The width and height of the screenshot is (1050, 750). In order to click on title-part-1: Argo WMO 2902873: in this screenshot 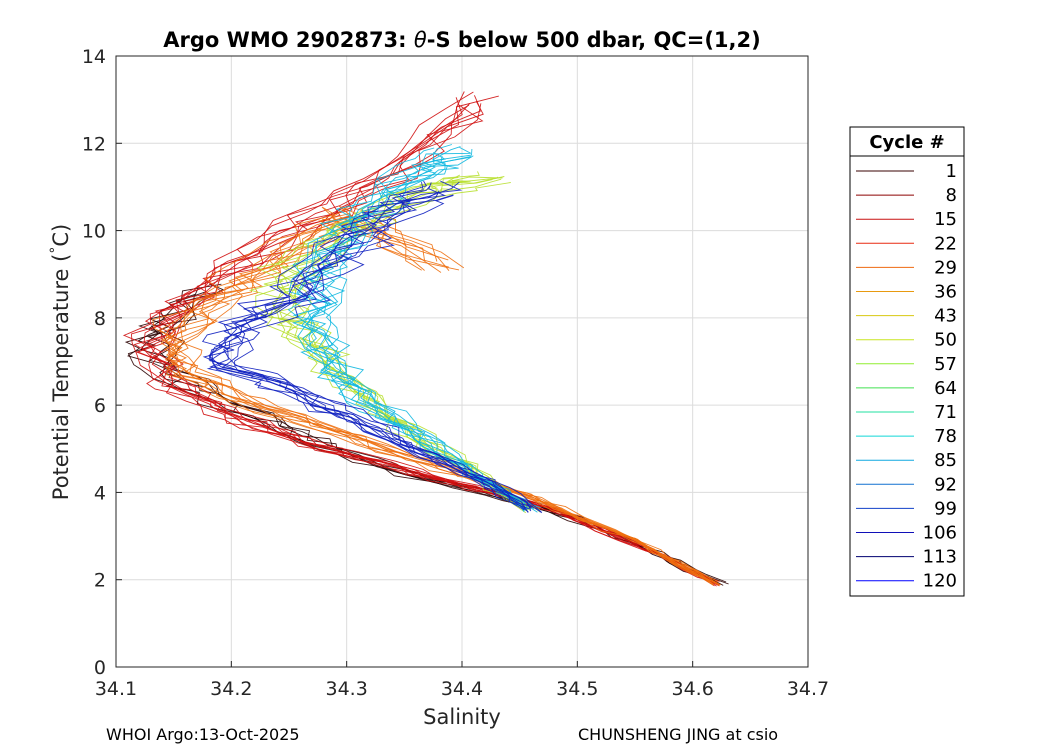, I will do `click(288, 40)`.